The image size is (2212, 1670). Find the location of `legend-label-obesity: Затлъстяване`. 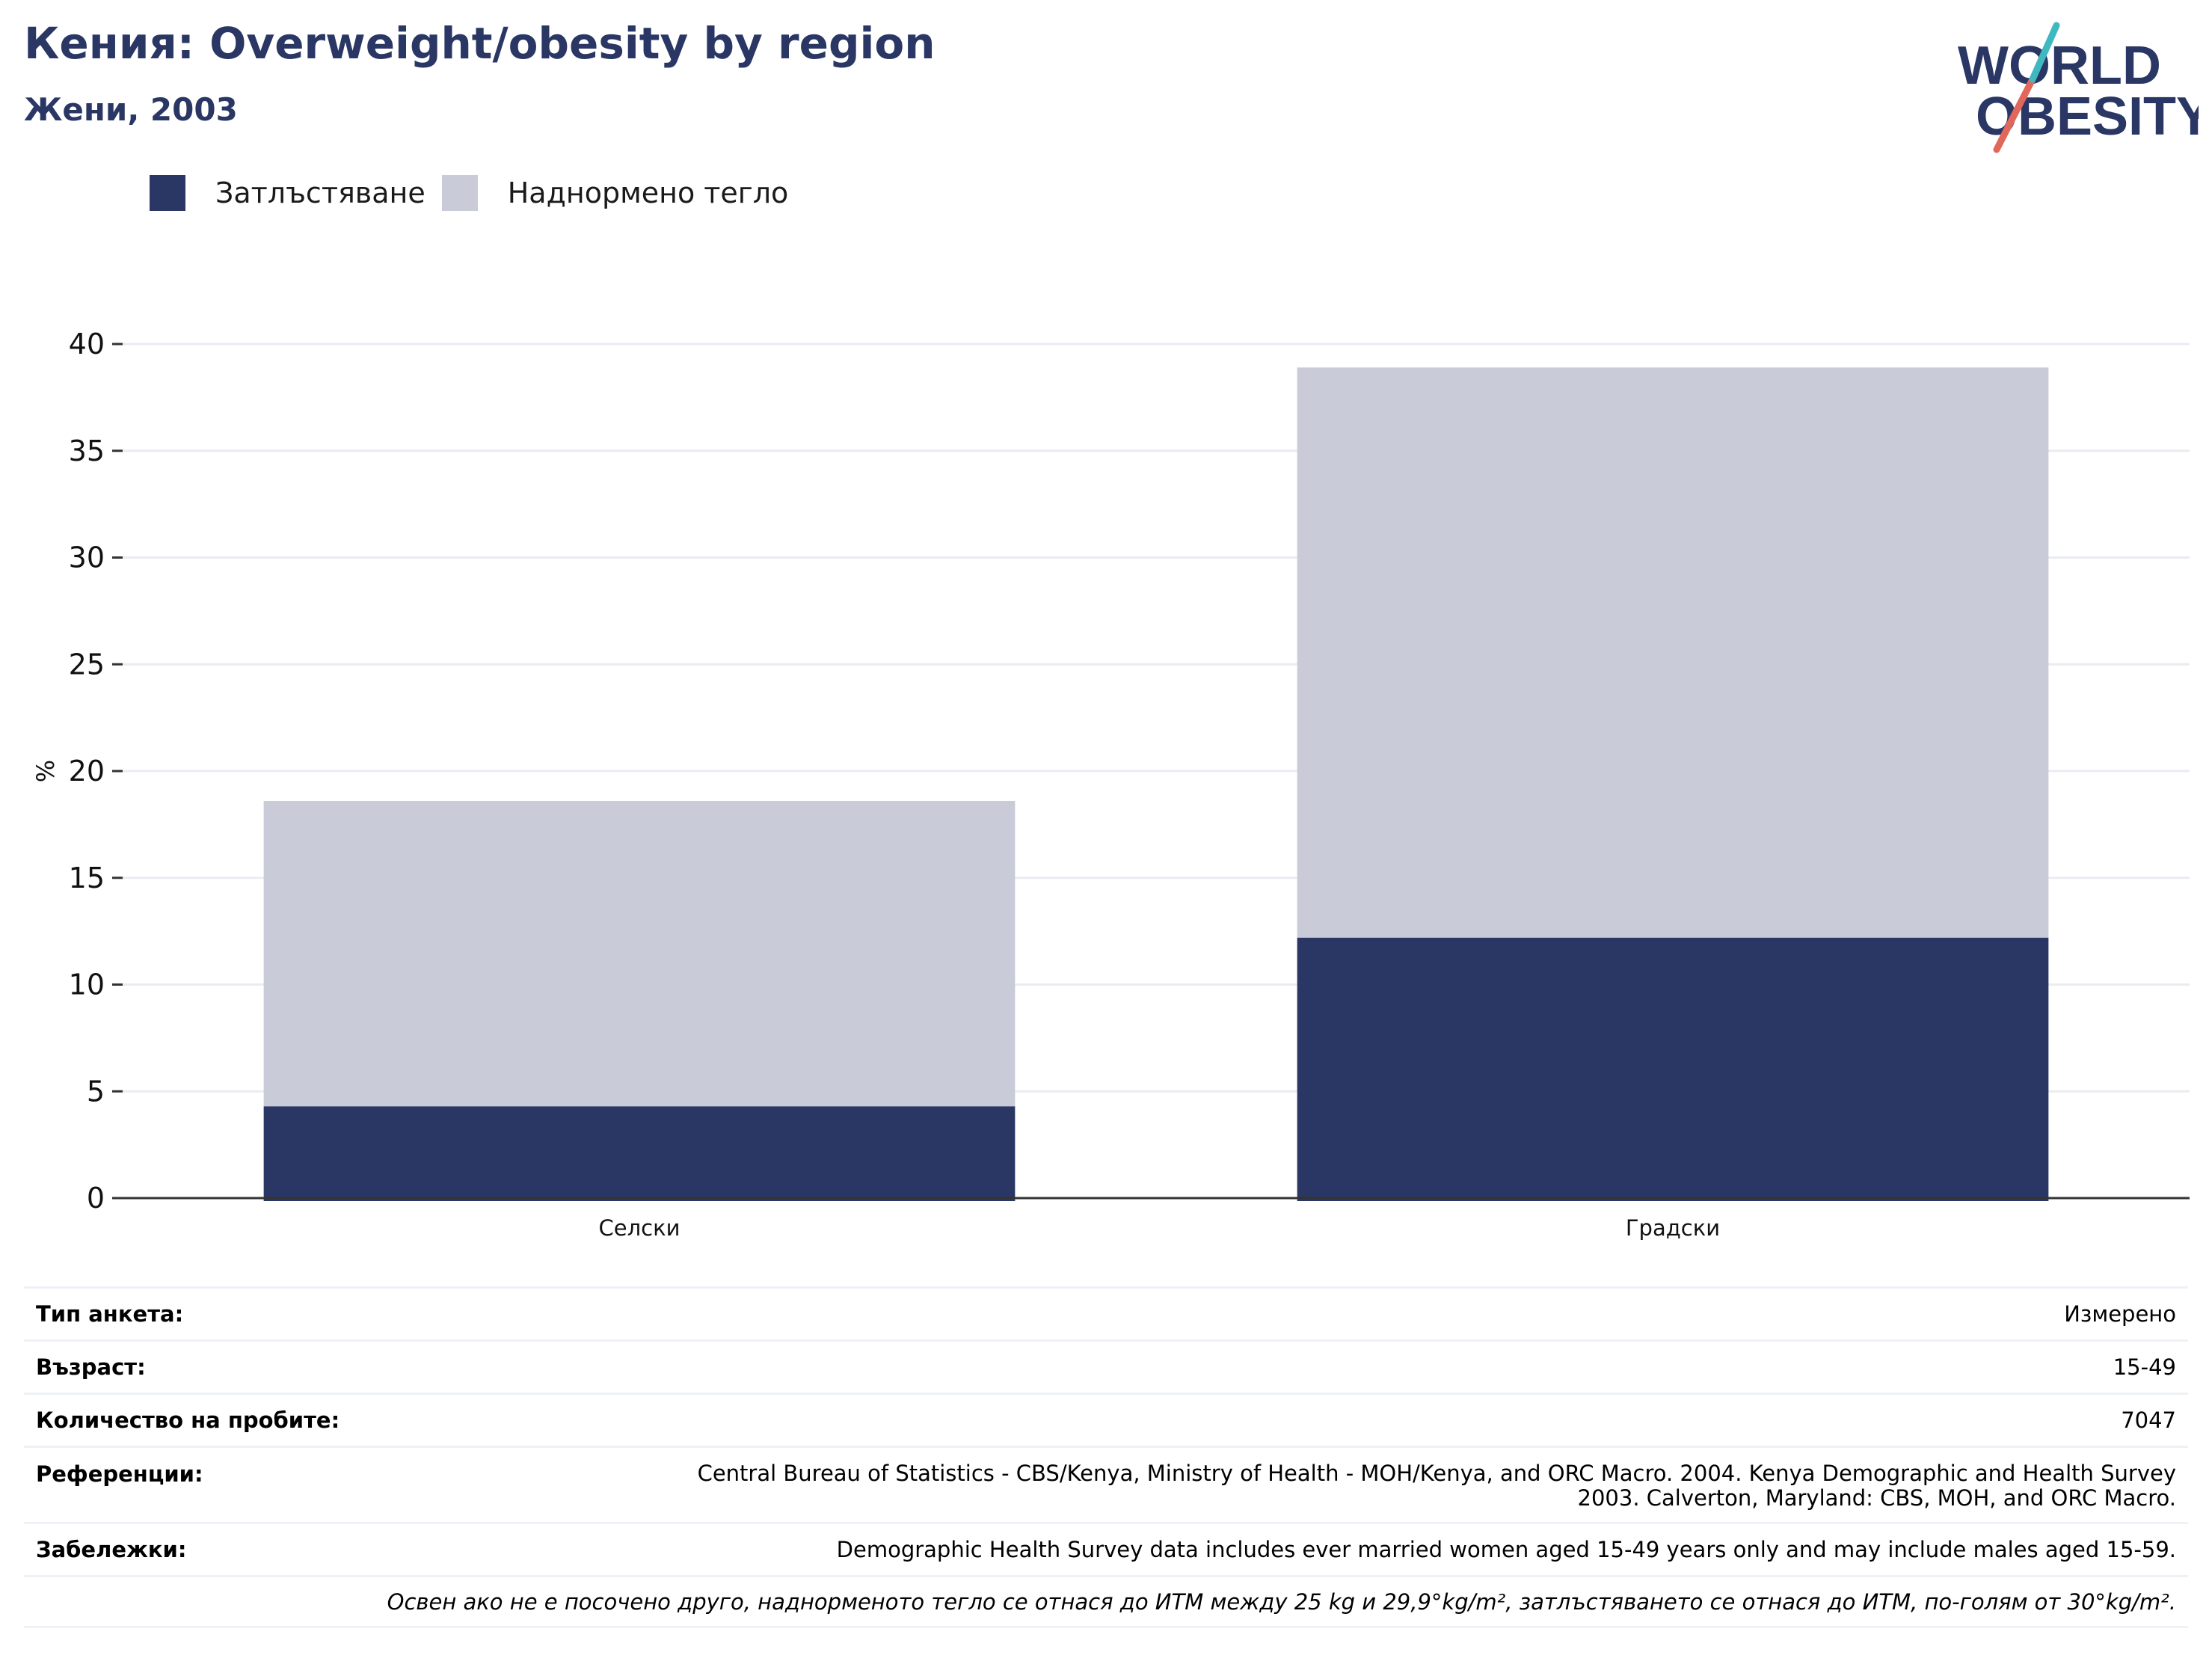

legend-label-obesity: Затлъстяване is located at coordinates (320, 192).